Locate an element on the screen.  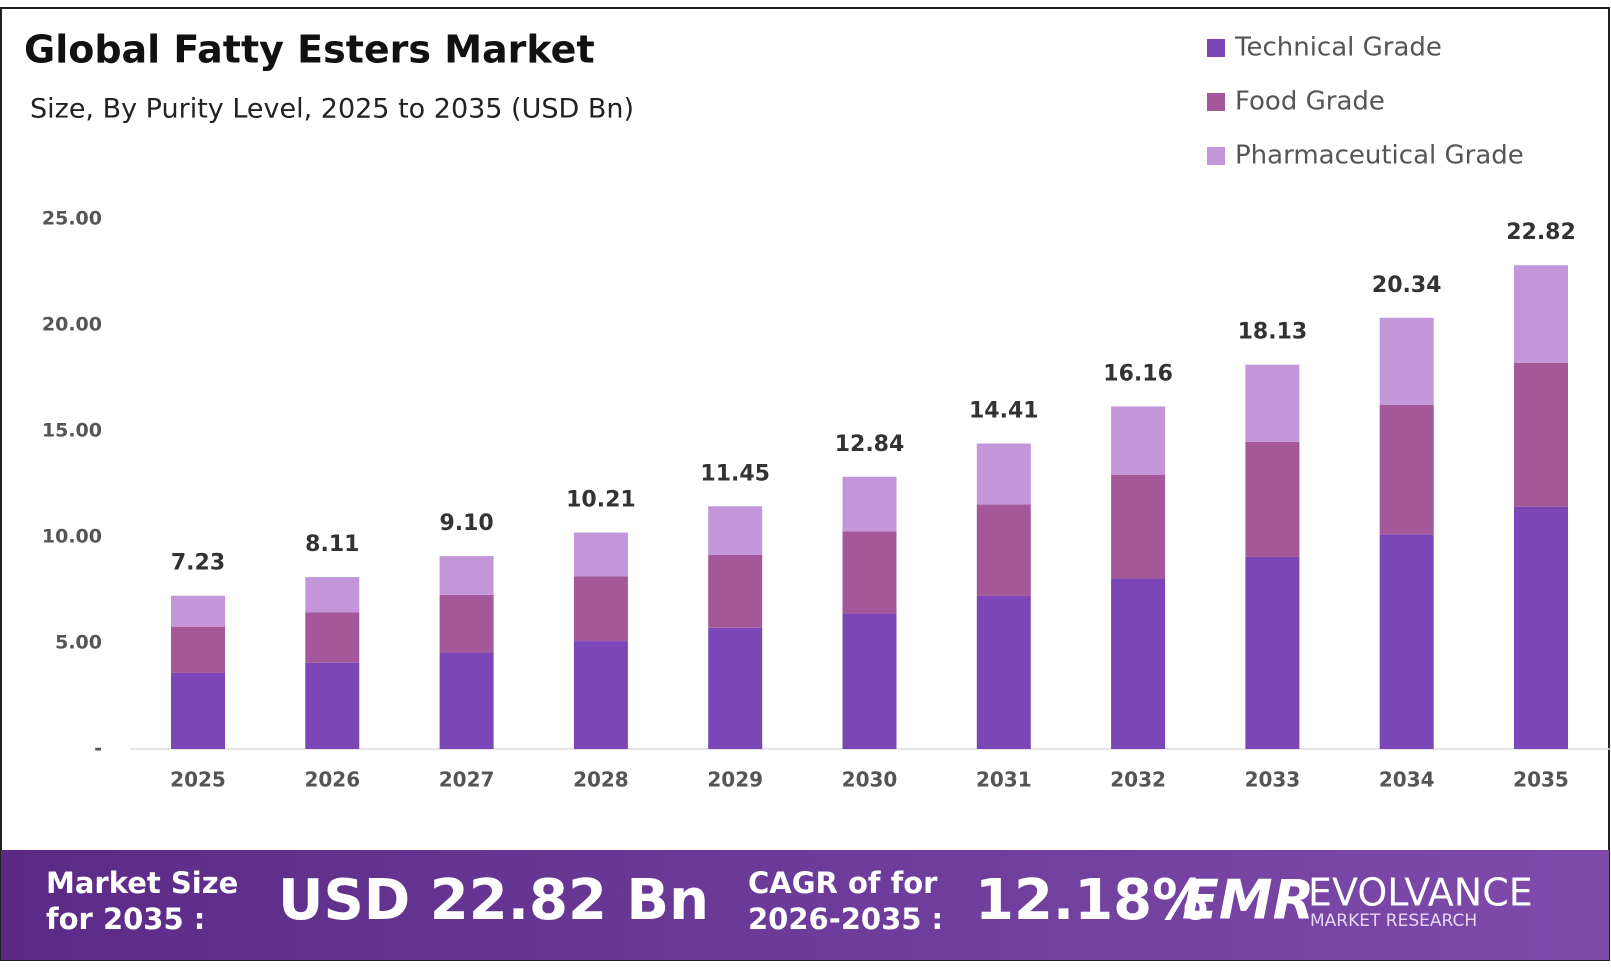
chart-title: Global Fatty Esters Market is located at coordinates (309, 50).